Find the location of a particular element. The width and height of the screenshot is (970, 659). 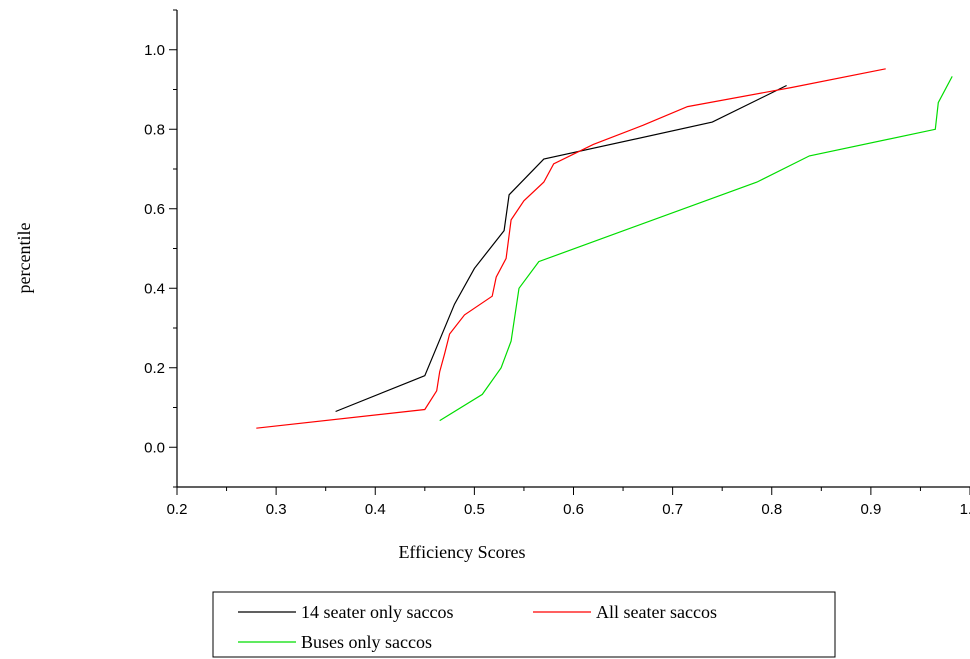

x-axis-title: Efficiency Scores is located at coordinates (461, 552).